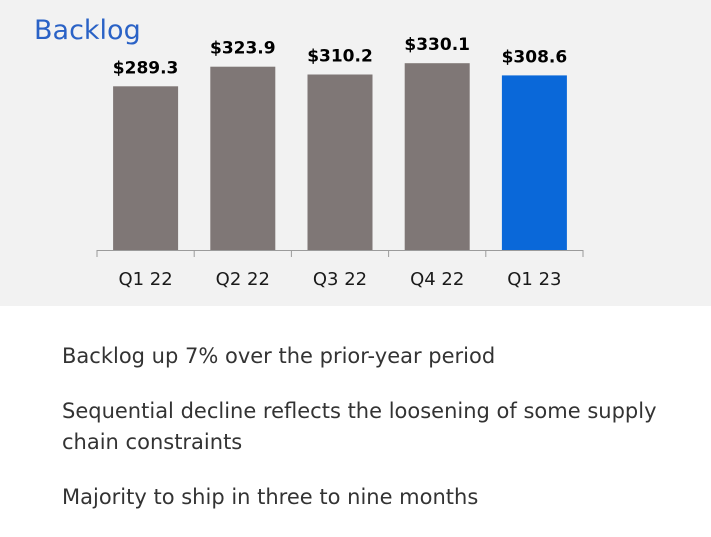  What do you see at coordinates (270, 497) in the screenshot?
I see `bullet-item: Majority to ship in three to nine months` at bounding box center [270, 497].